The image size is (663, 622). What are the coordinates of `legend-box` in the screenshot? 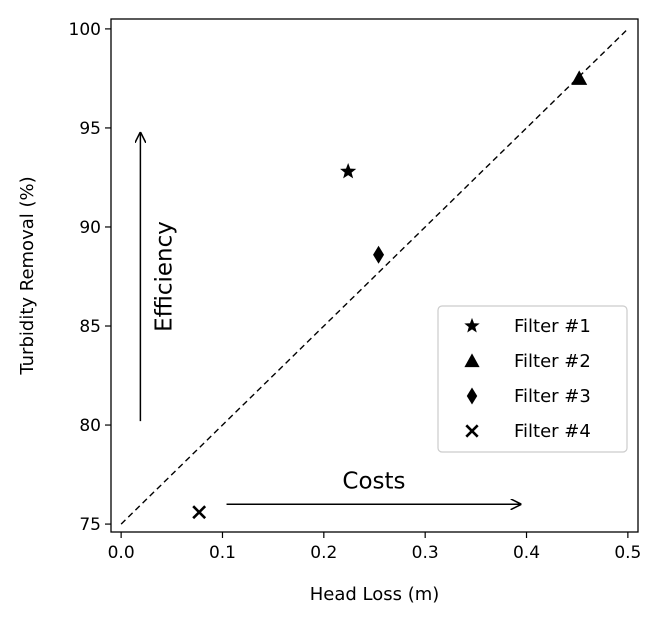 It's located at (532, 379).